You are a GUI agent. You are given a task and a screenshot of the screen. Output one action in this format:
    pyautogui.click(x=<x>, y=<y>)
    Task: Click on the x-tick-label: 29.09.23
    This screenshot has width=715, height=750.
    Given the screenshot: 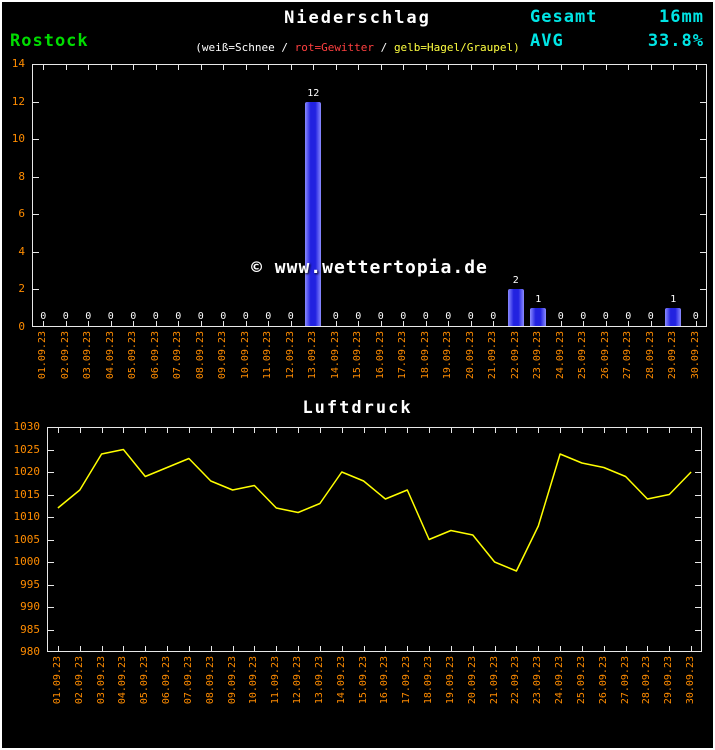 What is the action you would take?
    pyautogui.click(x=669, y=687)
    